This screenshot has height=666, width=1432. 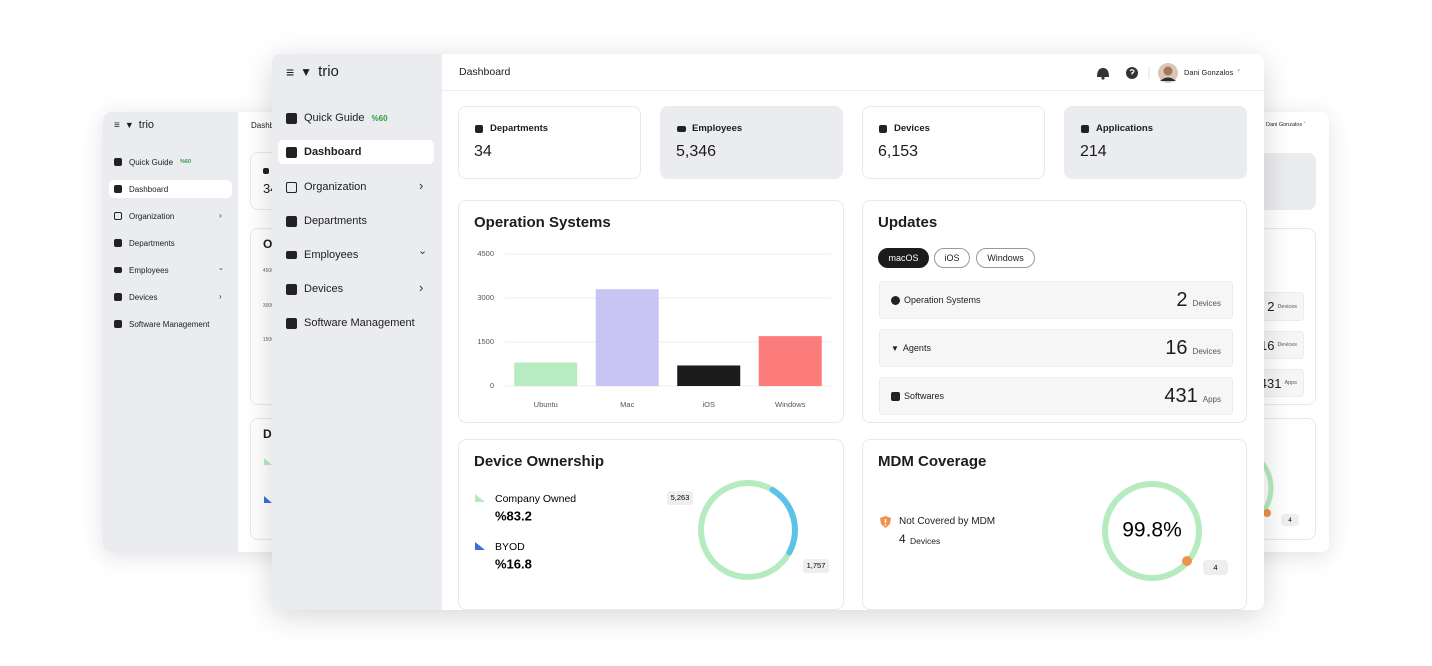 I want to click on x-tick-label: iOS, so click(x=708, y=404).